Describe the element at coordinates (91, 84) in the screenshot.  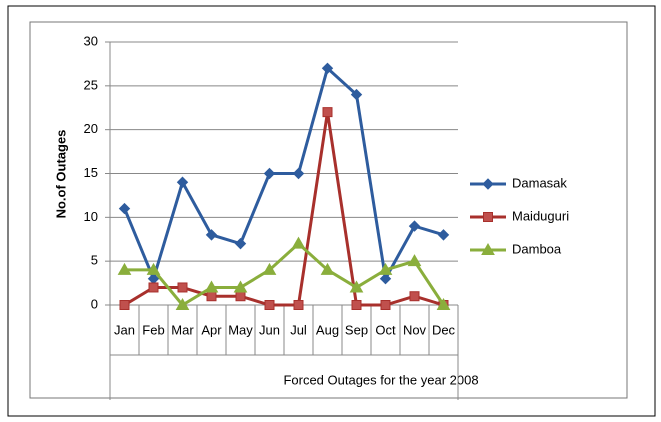
I see `y-tick-label: 25` at that location.